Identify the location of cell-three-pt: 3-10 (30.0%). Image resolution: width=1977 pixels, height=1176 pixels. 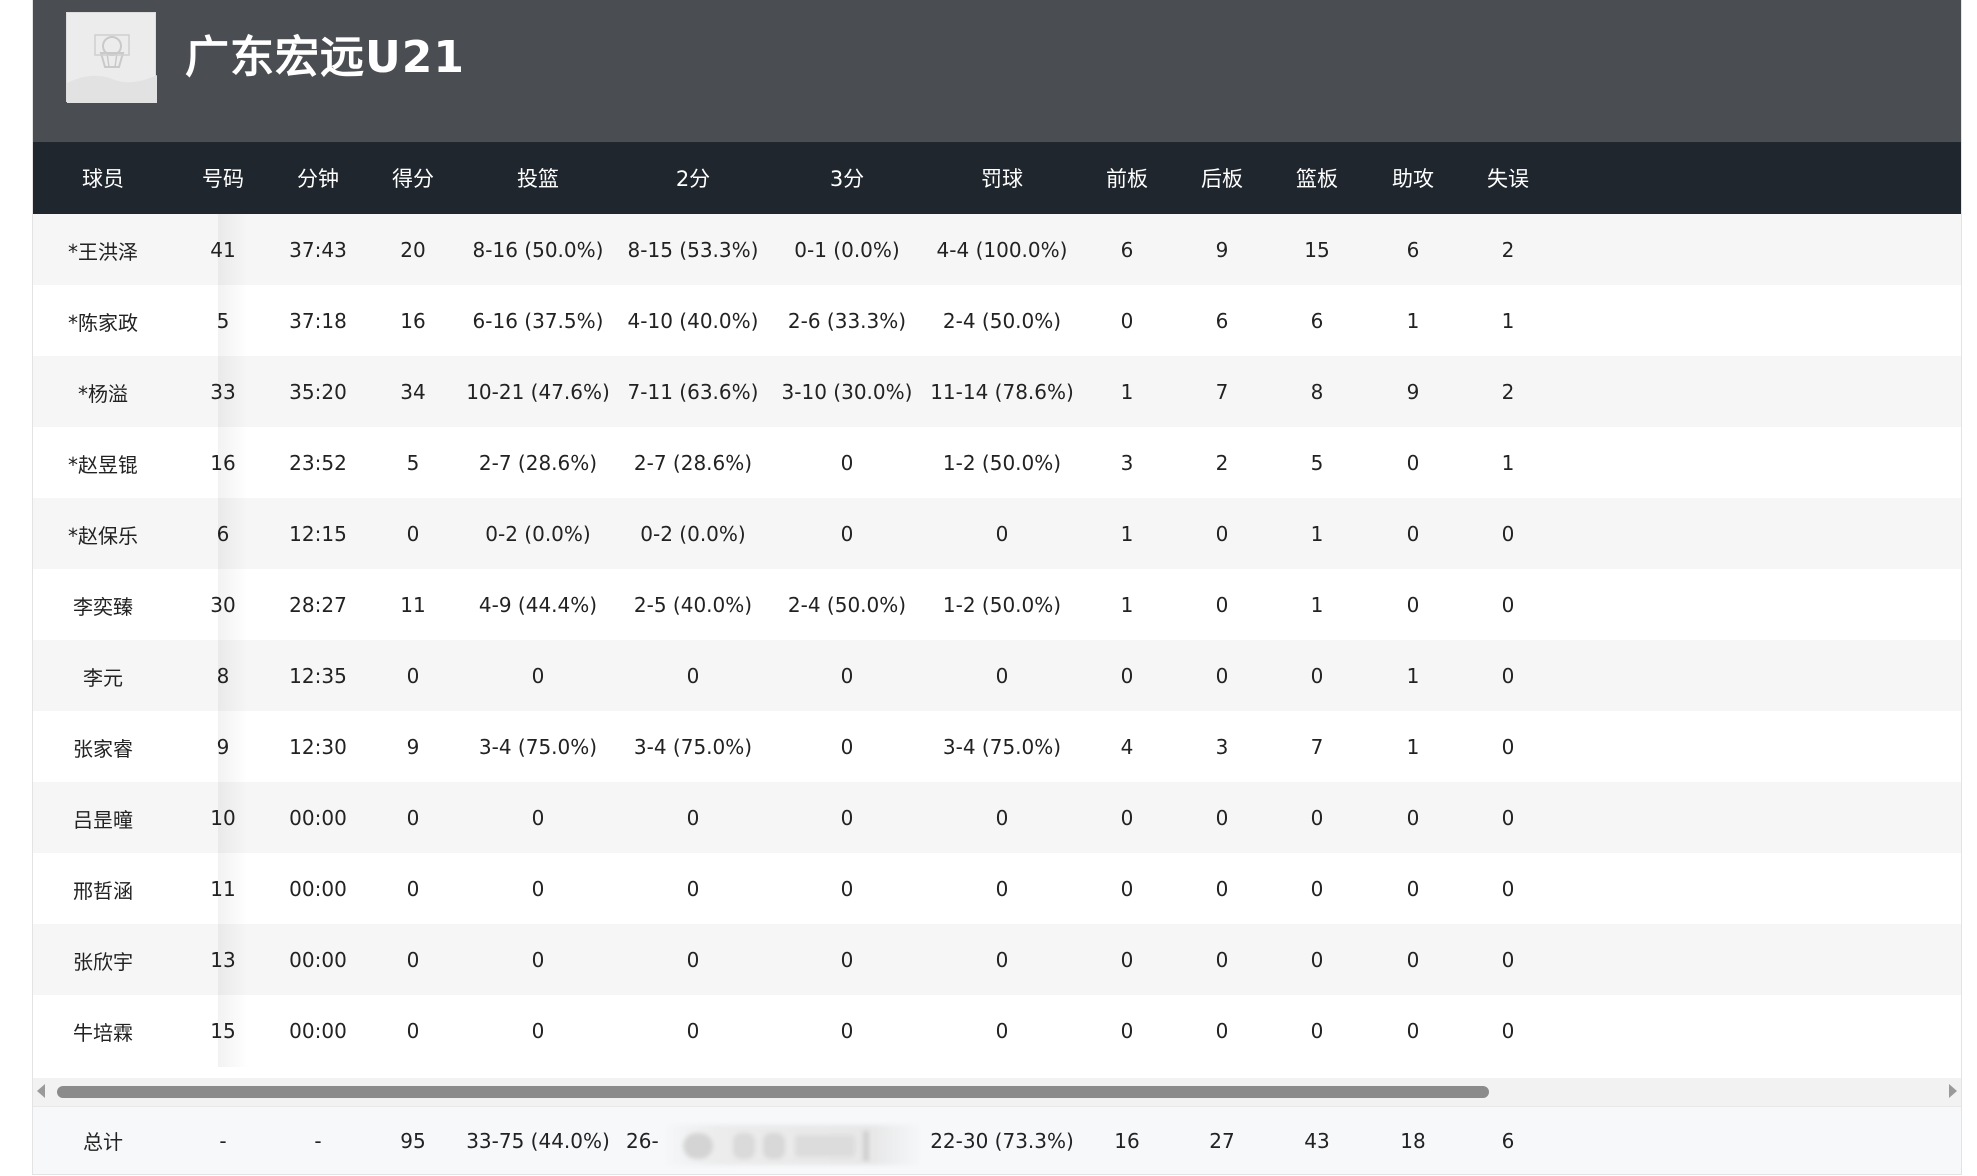
(847, 392).